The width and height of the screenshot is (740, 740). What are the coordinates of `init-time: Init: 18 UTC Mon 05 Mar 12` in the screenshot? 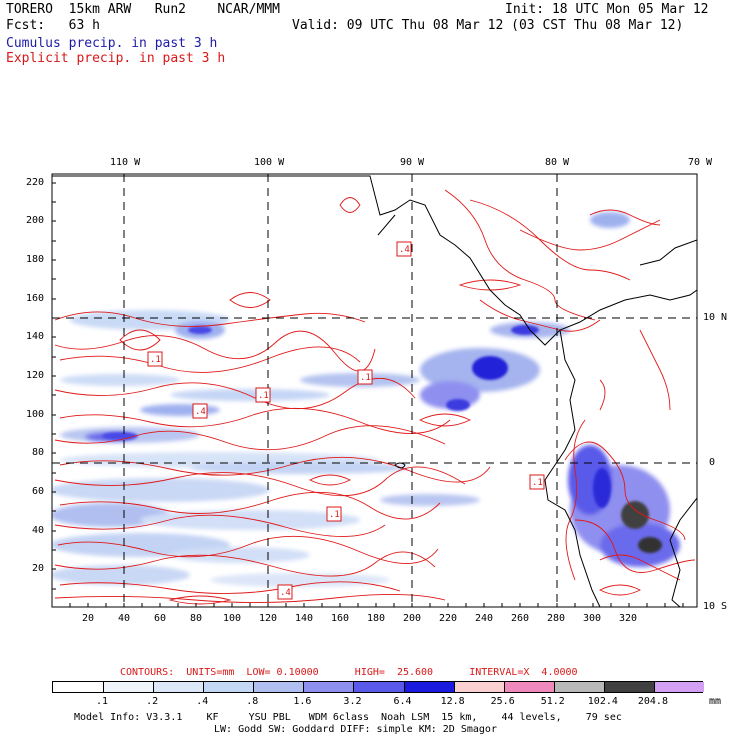 It's located at (607, 9).